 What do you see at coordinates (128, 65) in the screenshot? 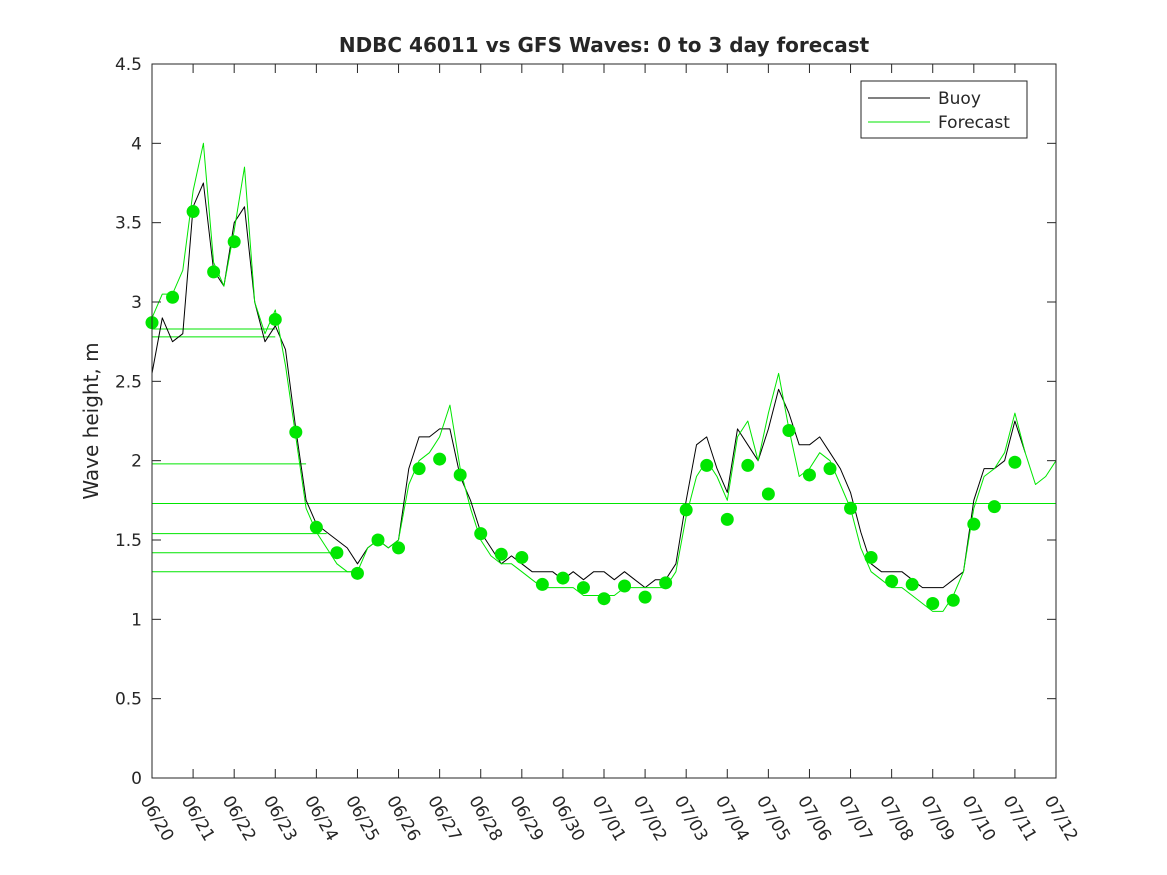
I see `y-tick-label: 4.5` at bounding box center [128, 65].